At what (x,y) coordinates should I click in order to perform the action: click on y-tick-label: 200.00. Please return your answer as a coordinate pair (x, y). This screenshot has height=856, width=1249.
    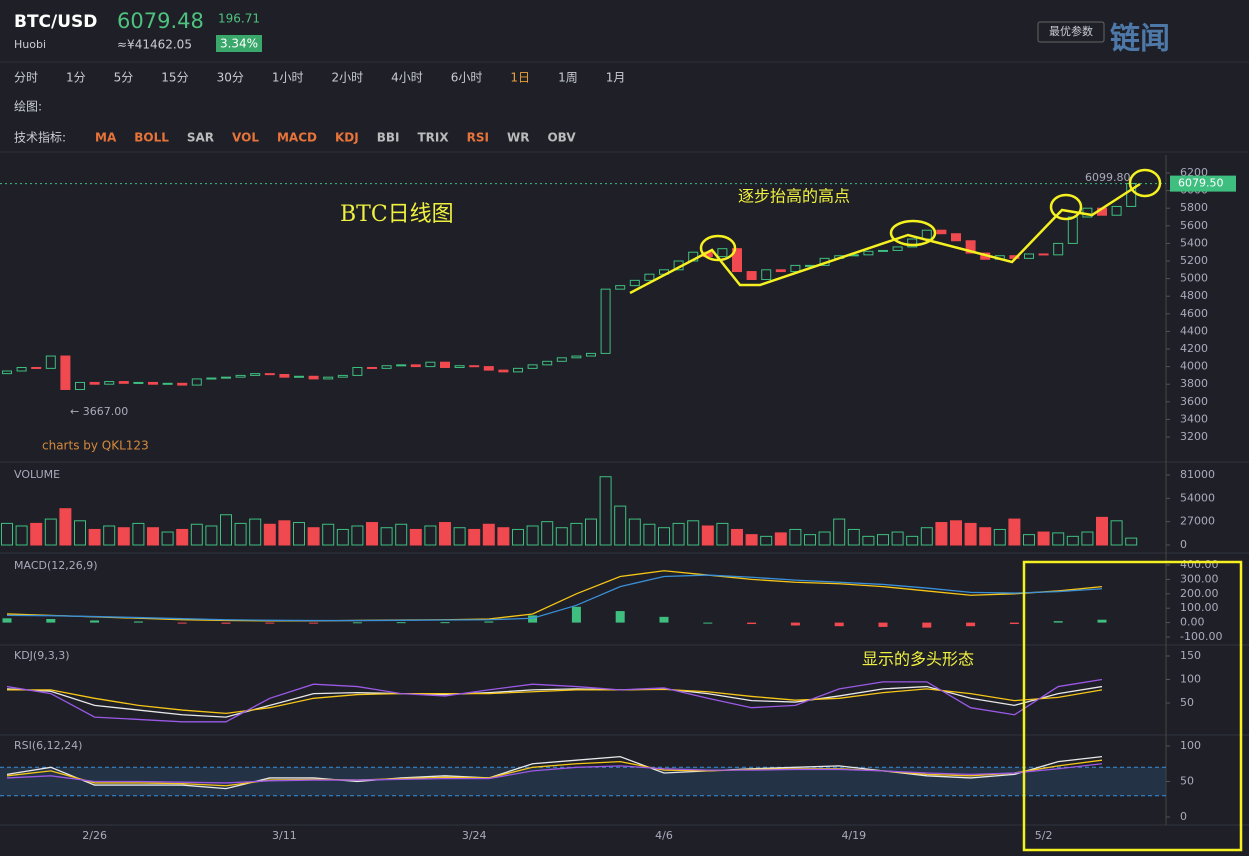
    Looking at the image, I should click on (1199, 593).